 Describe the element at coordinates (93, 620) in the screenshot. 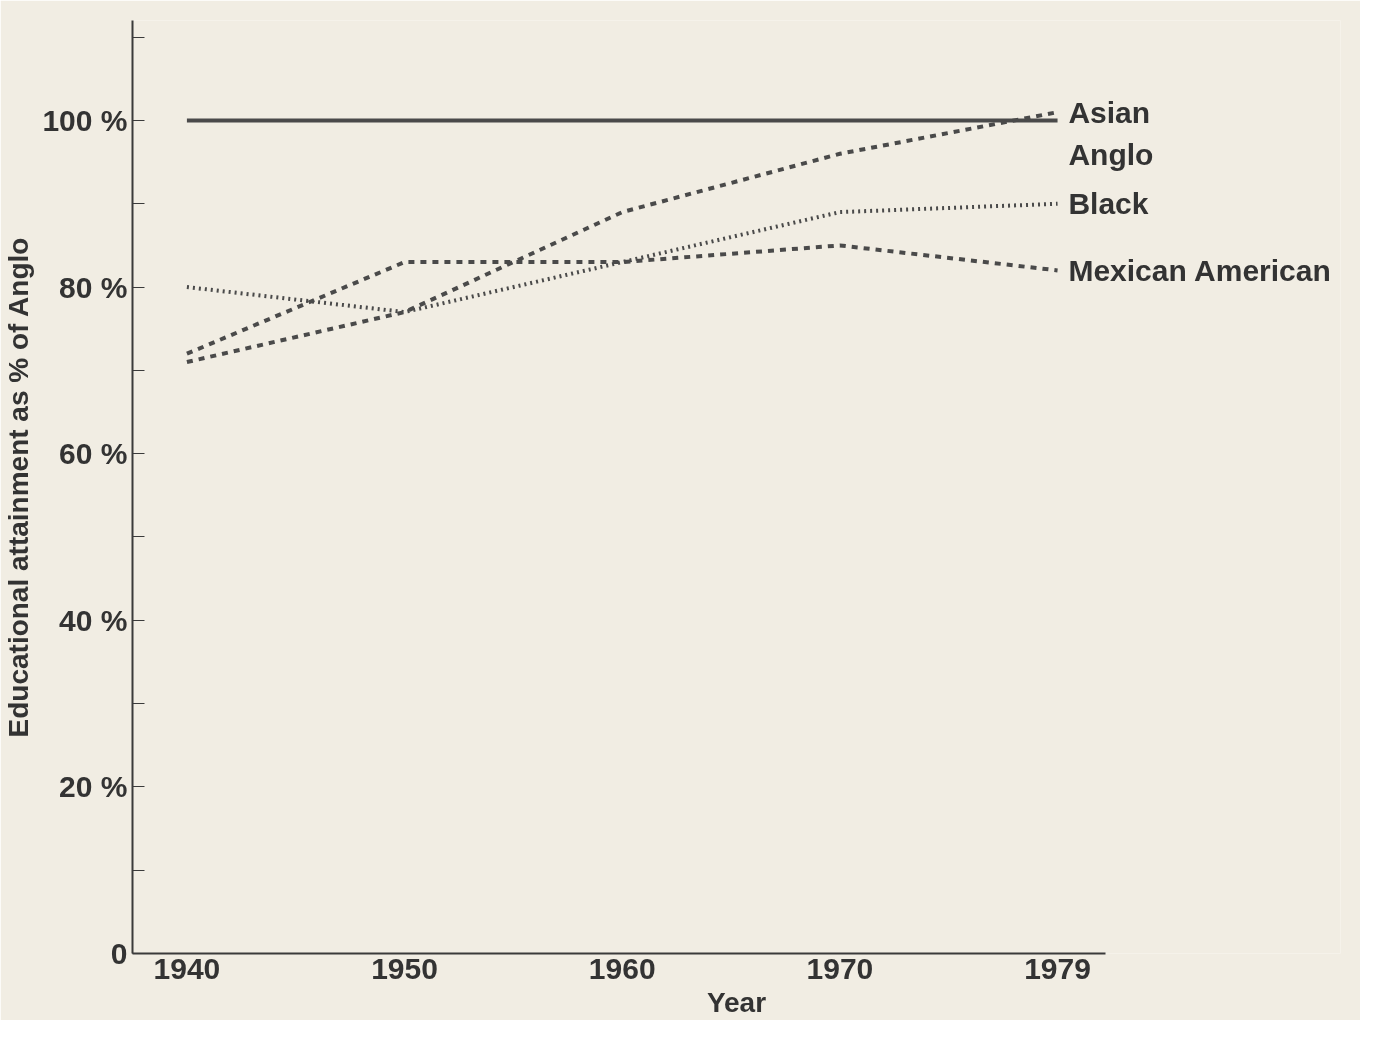

I see `y-tick-label: 40 %` at that location.